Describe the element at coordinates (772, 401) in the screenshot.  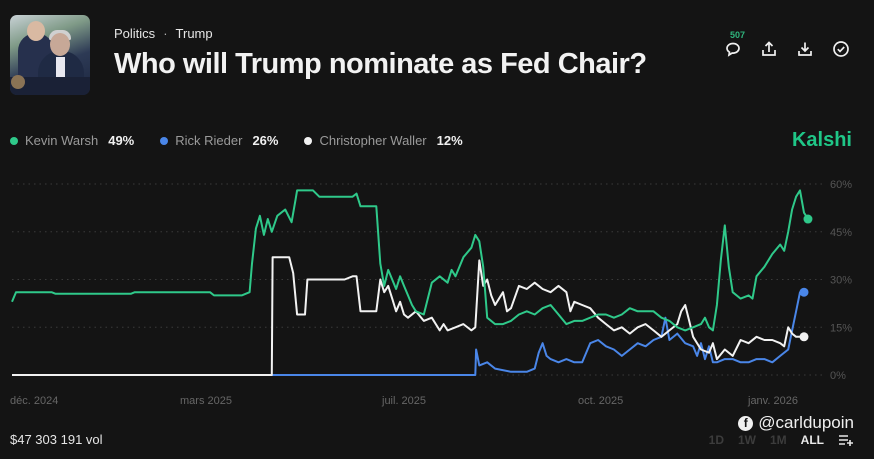
I see `x-tick-label: janv. 2026` at that location.